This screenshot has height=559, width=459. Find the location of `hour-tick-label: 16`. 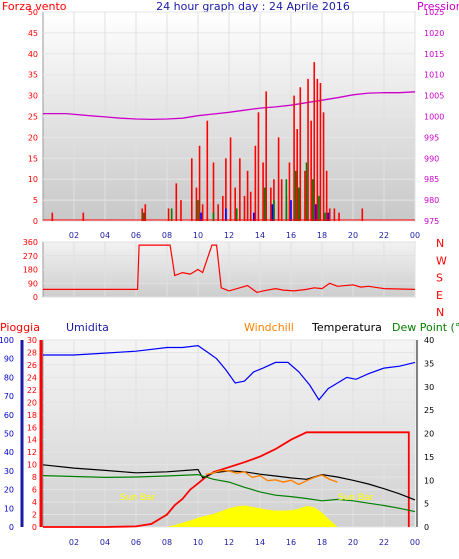

hour-tick-label: 16 is located at coordinates (291, 235).